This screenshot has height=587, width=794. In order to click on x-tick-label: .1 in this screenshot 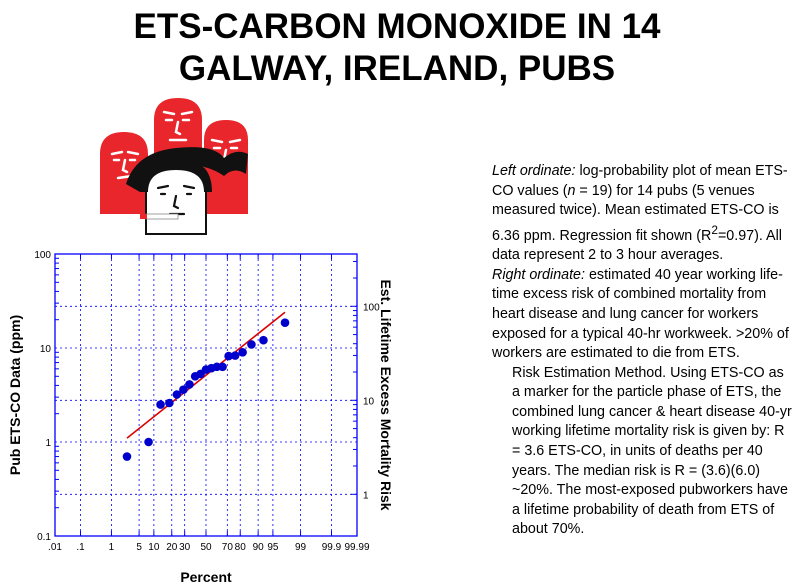, I will do `click(80, 547)`.